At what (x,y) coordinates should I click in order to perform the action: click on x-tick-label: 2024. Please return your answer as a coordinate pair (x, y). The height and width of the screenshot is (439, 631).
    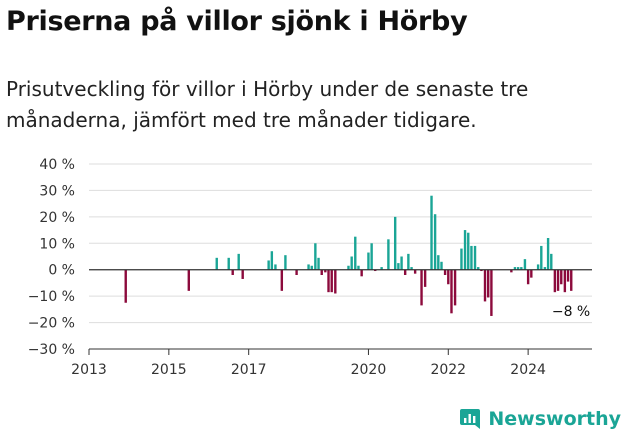
    Looking at the image, I should click on (528, 370).